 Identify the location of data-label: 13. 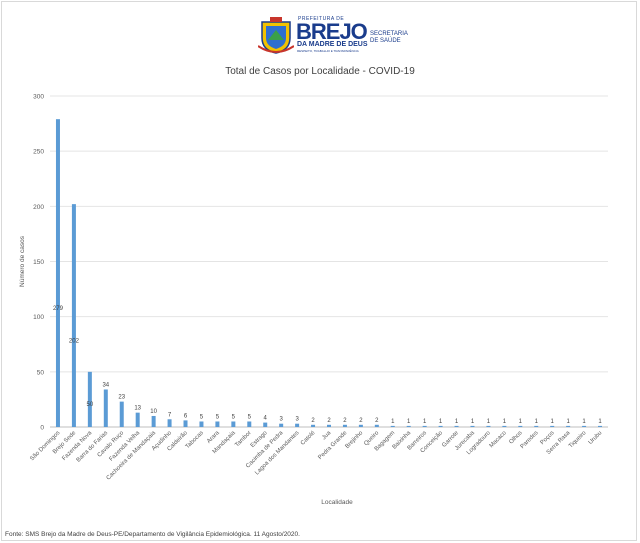
(137, 409).